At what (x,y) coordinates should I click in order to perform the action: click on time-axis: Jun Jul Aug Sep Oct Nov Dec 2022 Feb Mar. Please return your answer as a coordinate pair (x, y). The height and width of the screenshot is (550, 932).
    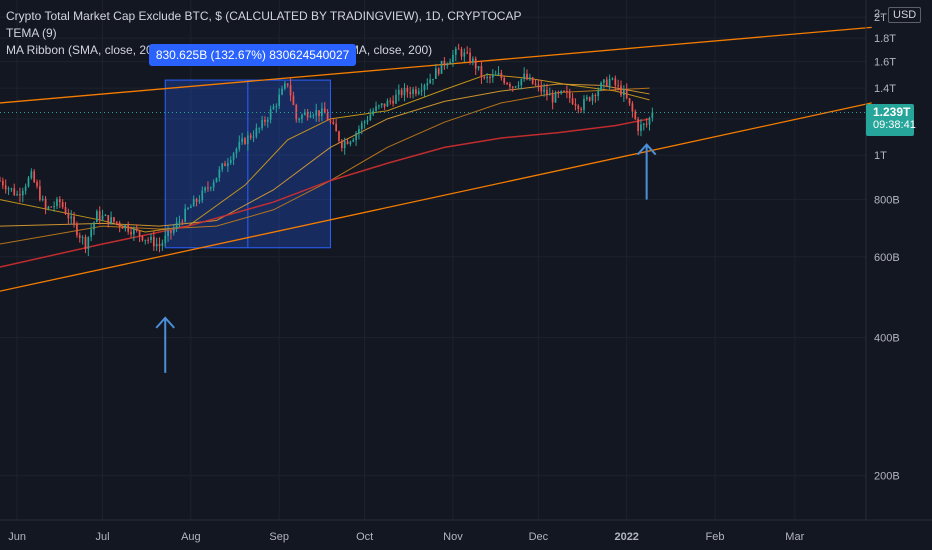
    Looking at the image, I should click on (406, 537).